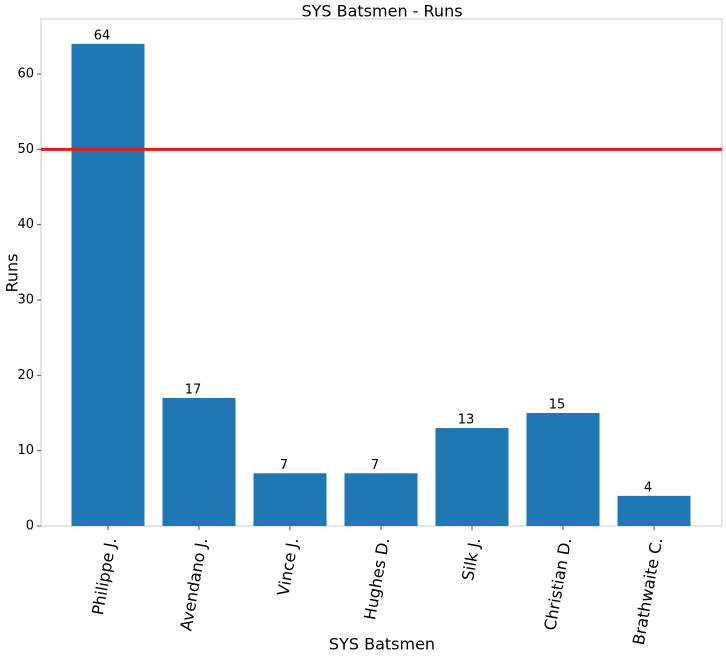  Describe the element at coordinates (104, 576) in the screenshot. I see `x-tick-label: Philippe J.` at that location.